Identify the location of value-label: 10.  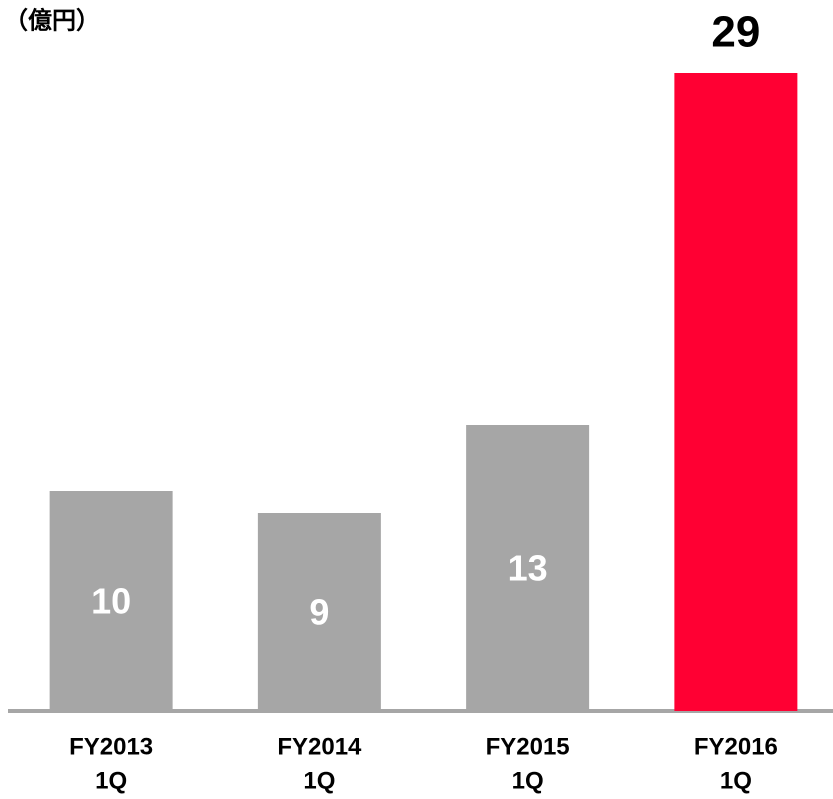
(111, 601).